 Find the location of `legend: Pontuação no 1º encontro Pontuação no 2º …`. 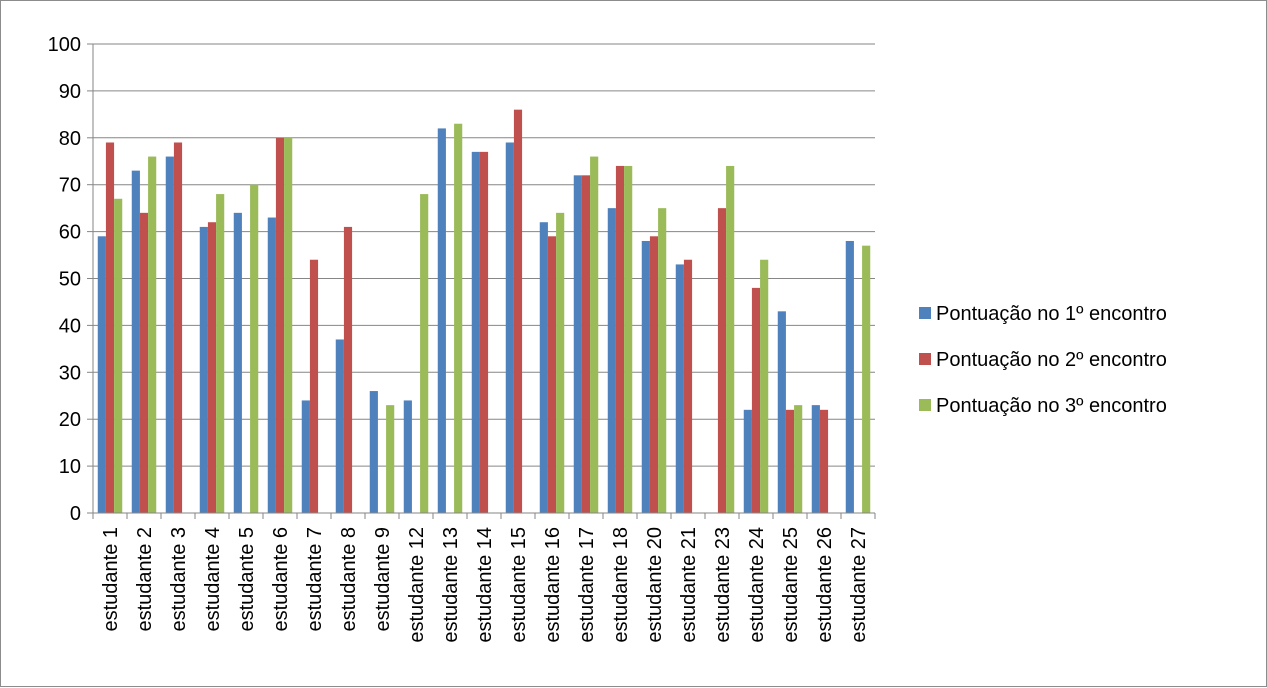

legend: Pontuação no 1º encontro Pontuação no 2º … is located at coordinates (1043, 360).